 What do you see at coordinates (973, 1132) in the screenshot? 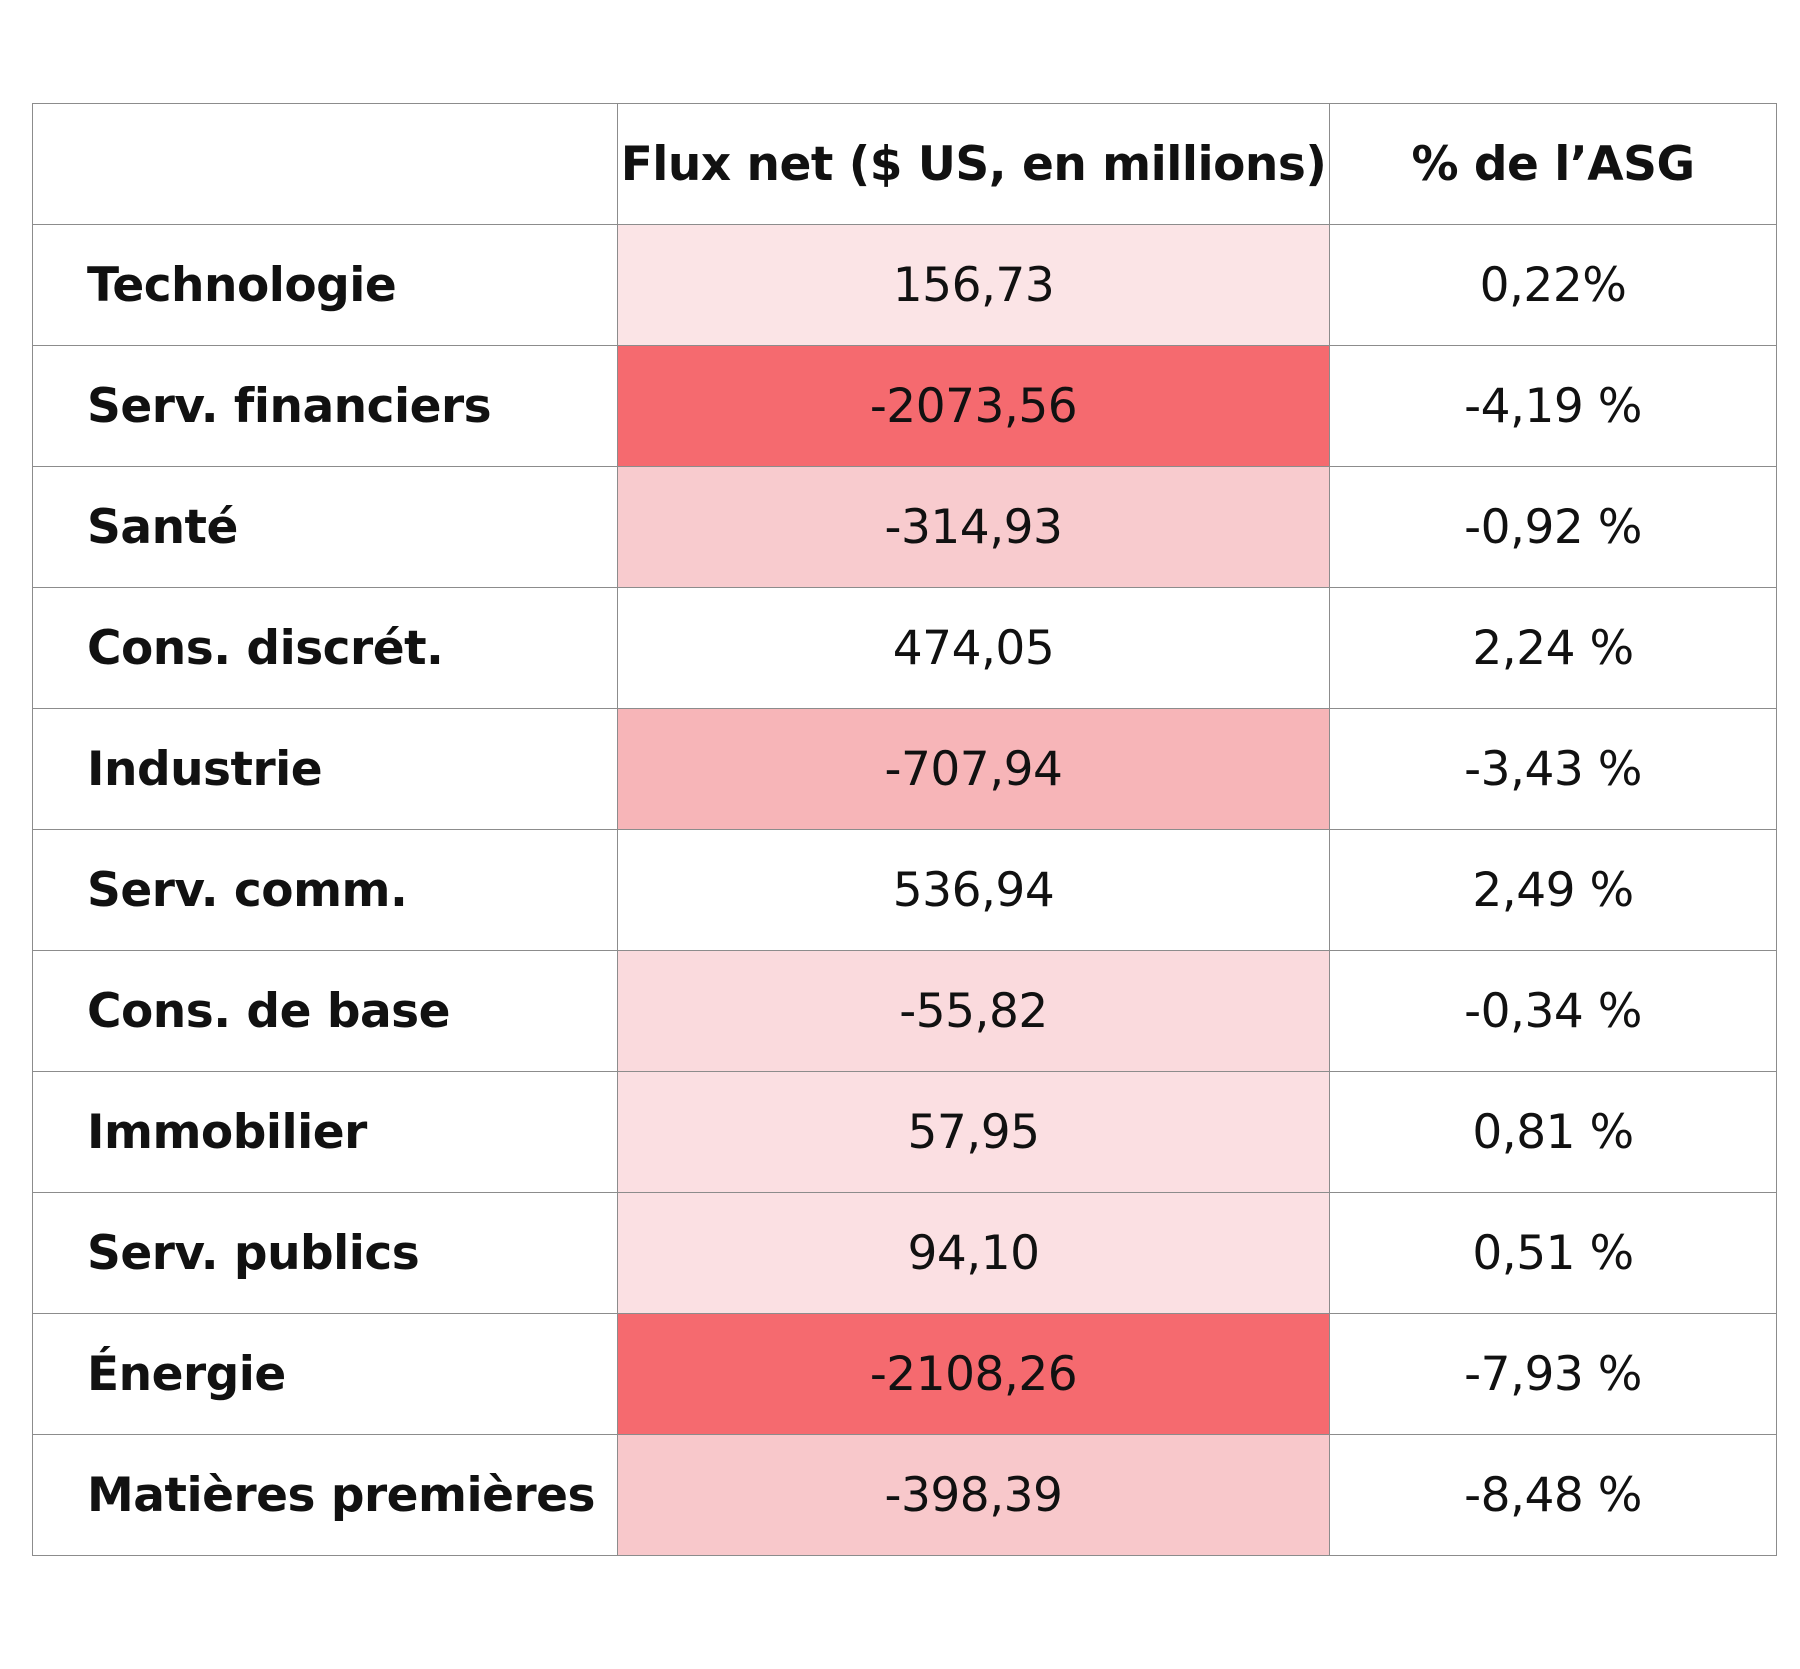
I see `net-flow-cell: 57,95` at bounding box center [973, 1132].